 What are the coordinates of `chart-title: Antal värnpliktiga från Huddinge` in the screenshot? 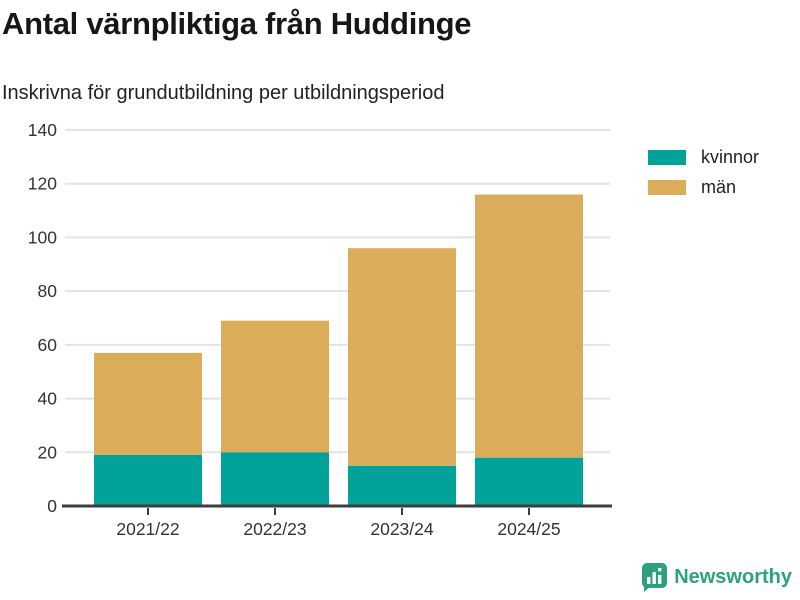 It's located at (237, 23).